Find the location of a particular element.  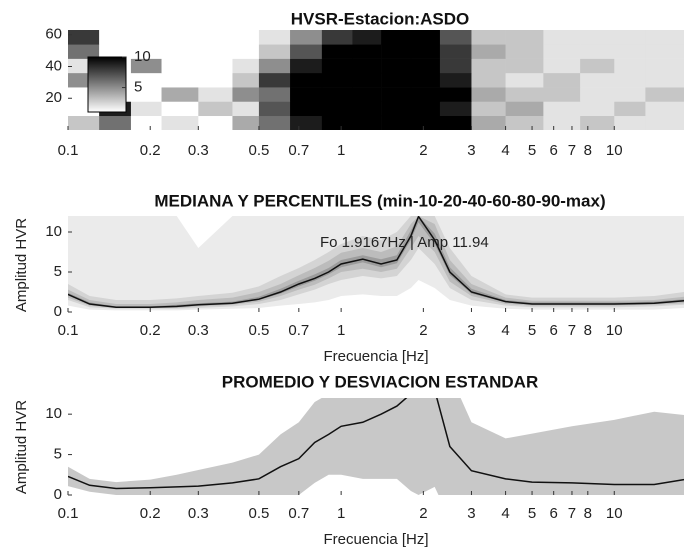

x-tick-label: 2 is located at coordinates (423, 513).